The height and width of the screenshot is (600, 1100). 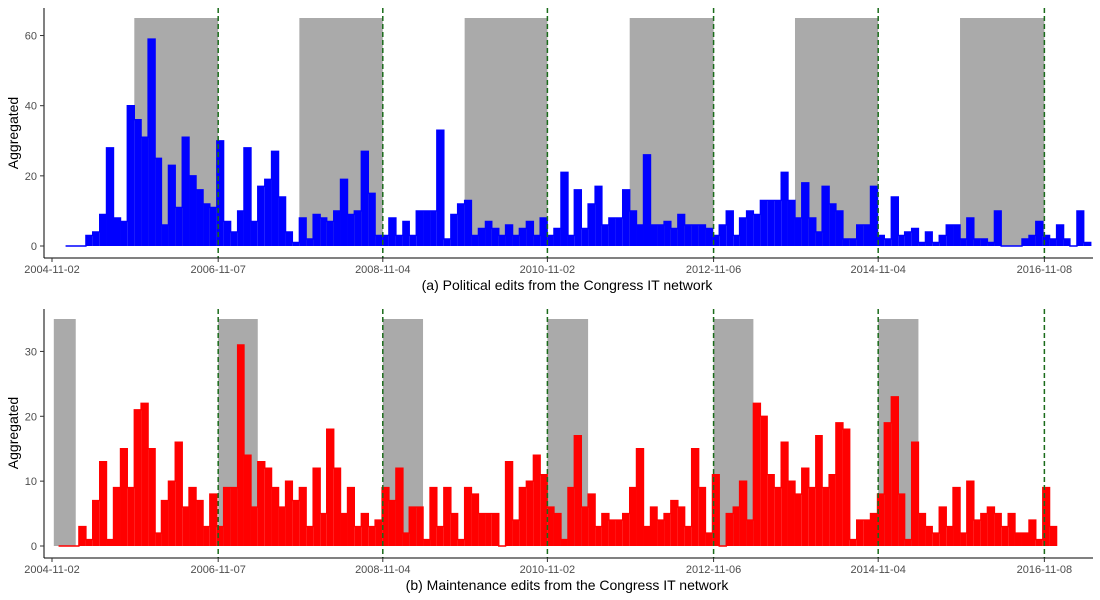 I want to click on y-tick-label: 10, so click(x=31, y=482).